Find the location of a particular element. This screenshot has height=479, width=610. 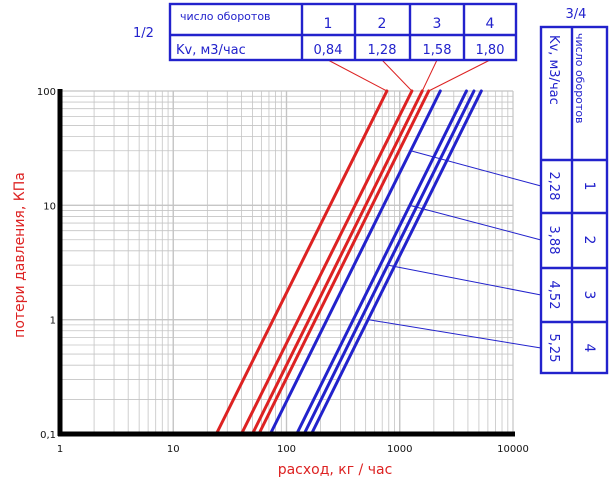

tq-header-kv: Kv, м3/час is located at coordinates (553, 70).